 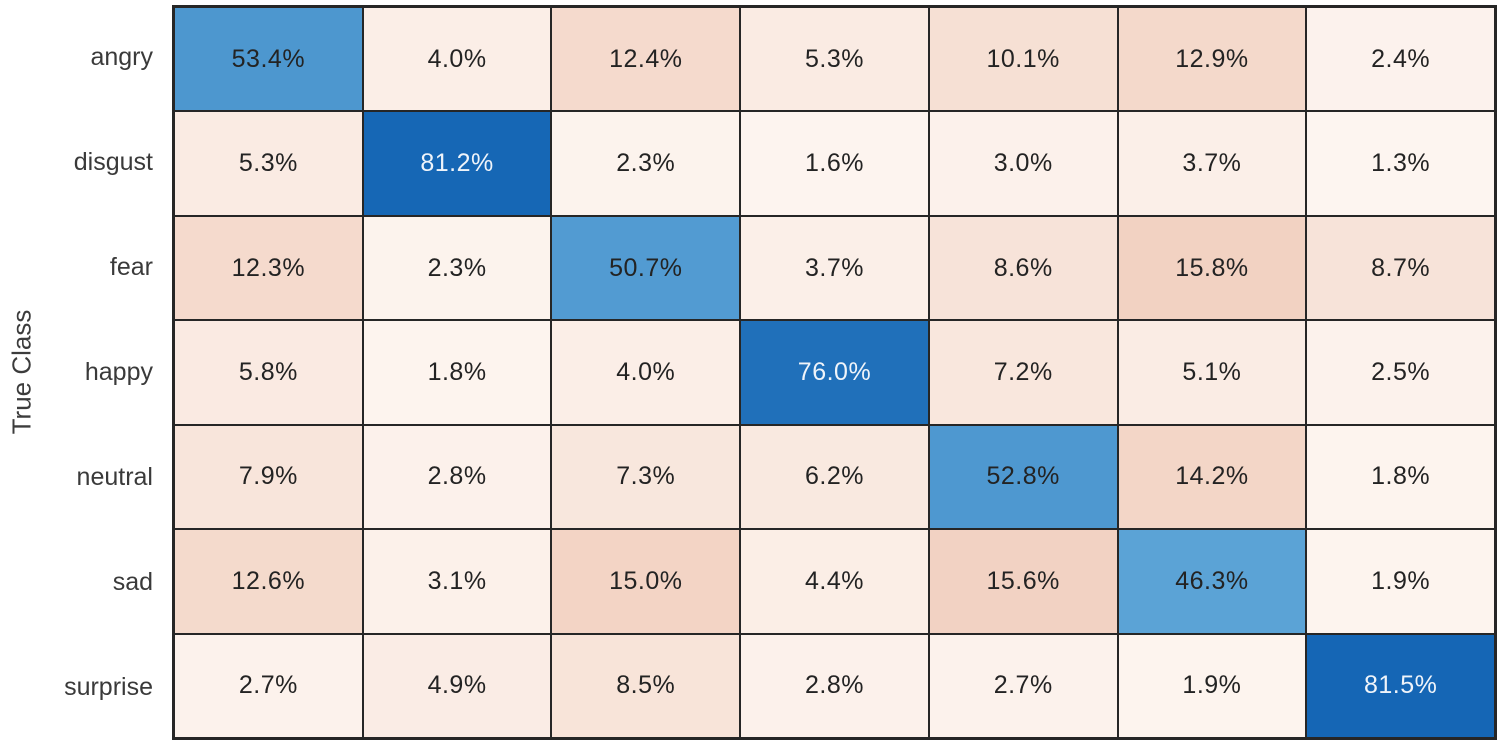 I want to click on cell-fear-fear: 50.7%, so click(x=646, y=268).